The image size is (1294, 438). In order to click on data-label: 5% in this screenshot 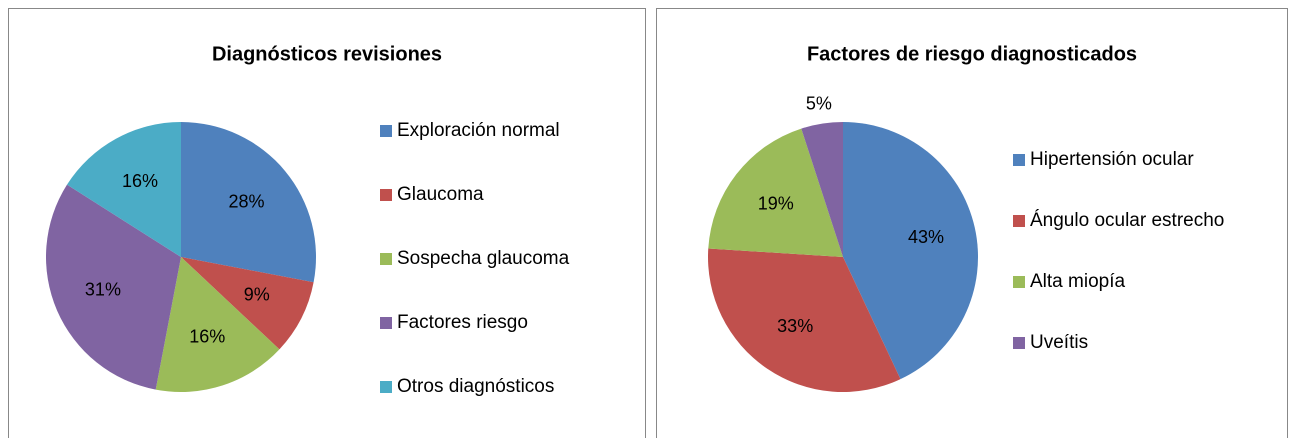, I will do `click(819, 104)`.